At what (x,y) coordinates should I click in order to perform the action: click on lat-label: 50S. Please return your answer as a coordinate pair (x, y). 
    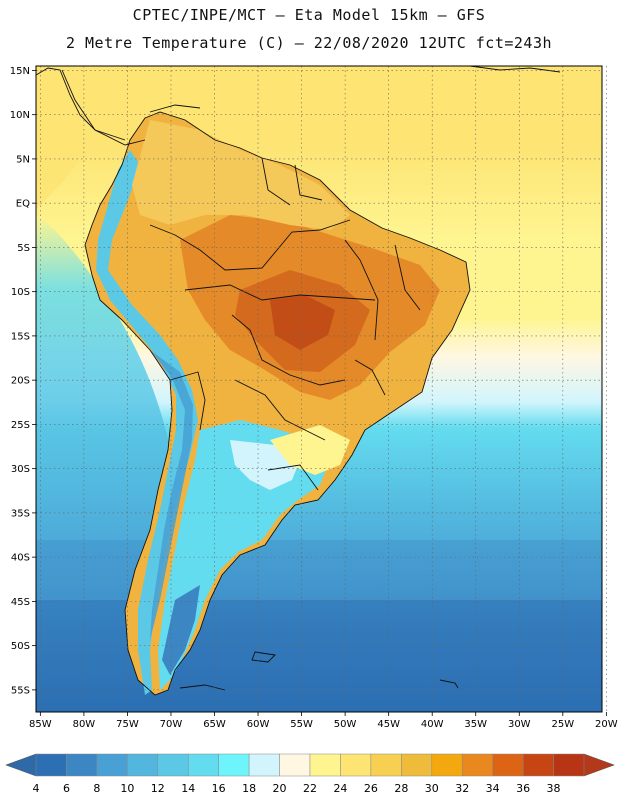
    Looking at the image, I should click on (20, 646).